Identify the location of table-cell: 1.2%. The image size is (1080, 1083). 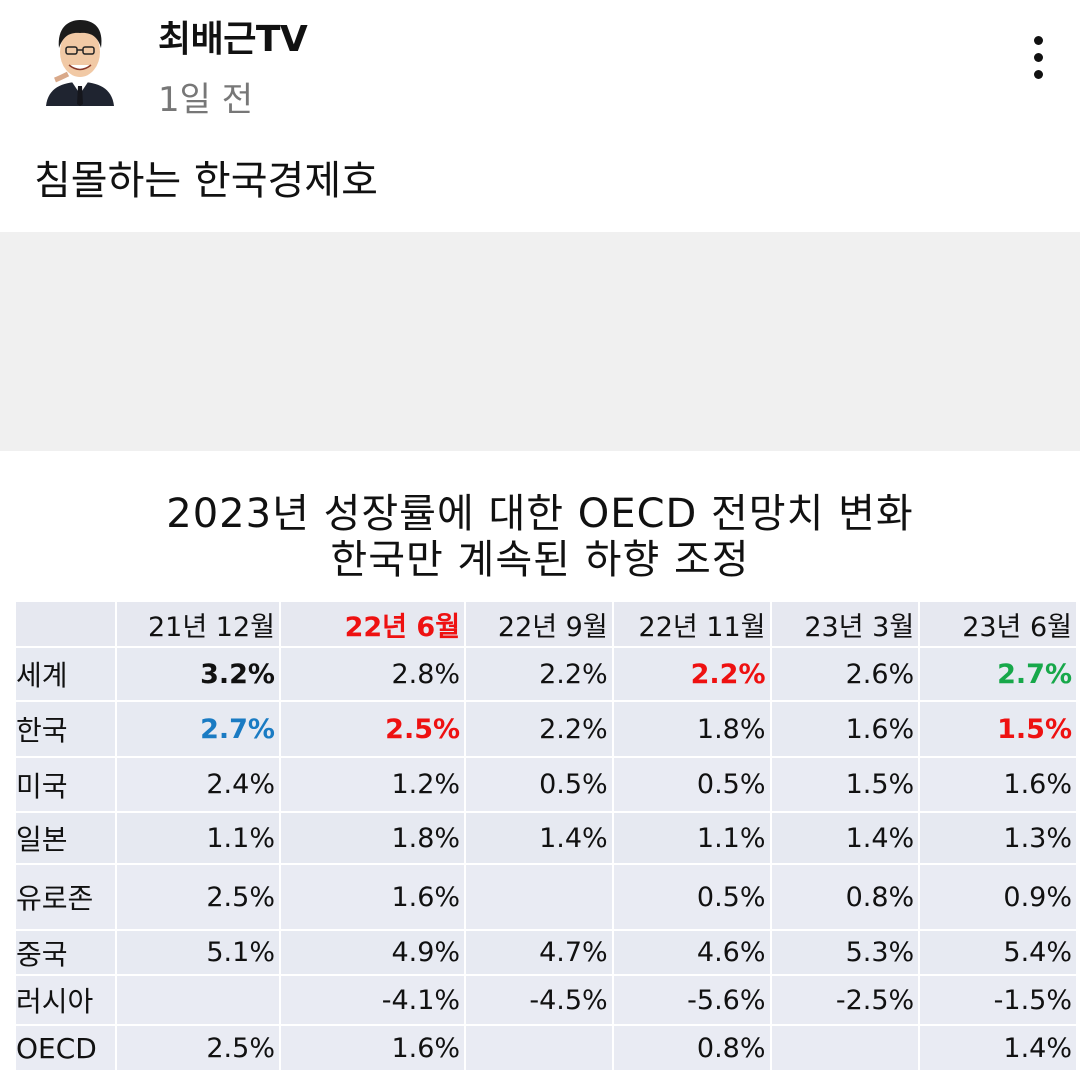
(372, 784).